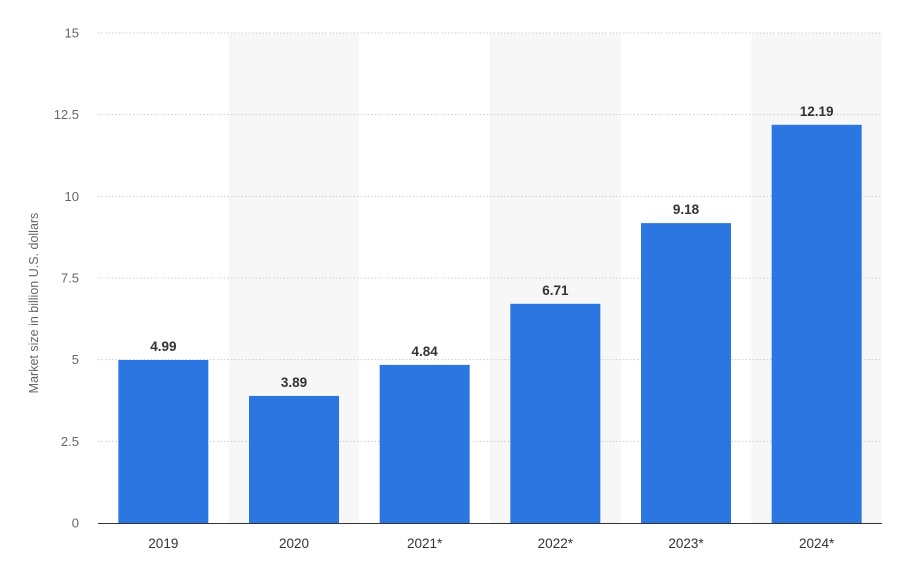 Image resolution: width=897 pixels, height=571 pixels. What do you see at coordinates (163, 346) in the screenshot?
I see `data-label: 4.99` at bounding box center [163, 346].